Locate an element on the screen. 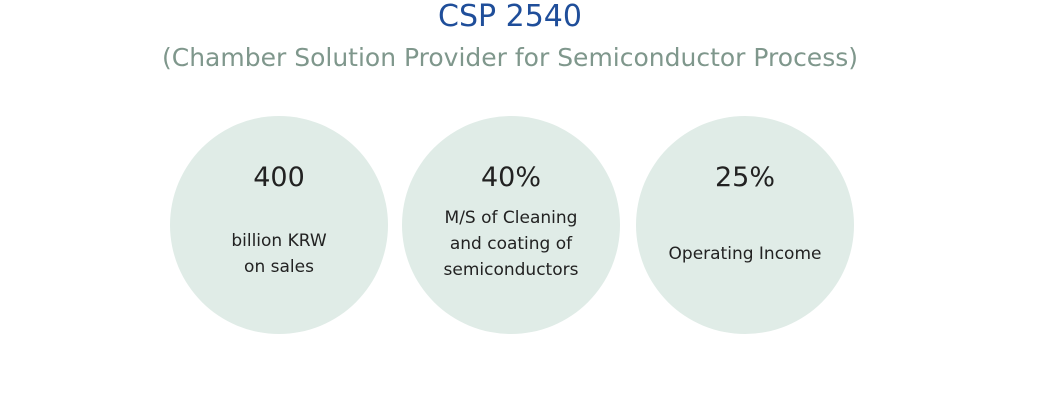 This screenshot has width=1043, height=410. title: CSP 2540 is located at coordinates (510, 17).